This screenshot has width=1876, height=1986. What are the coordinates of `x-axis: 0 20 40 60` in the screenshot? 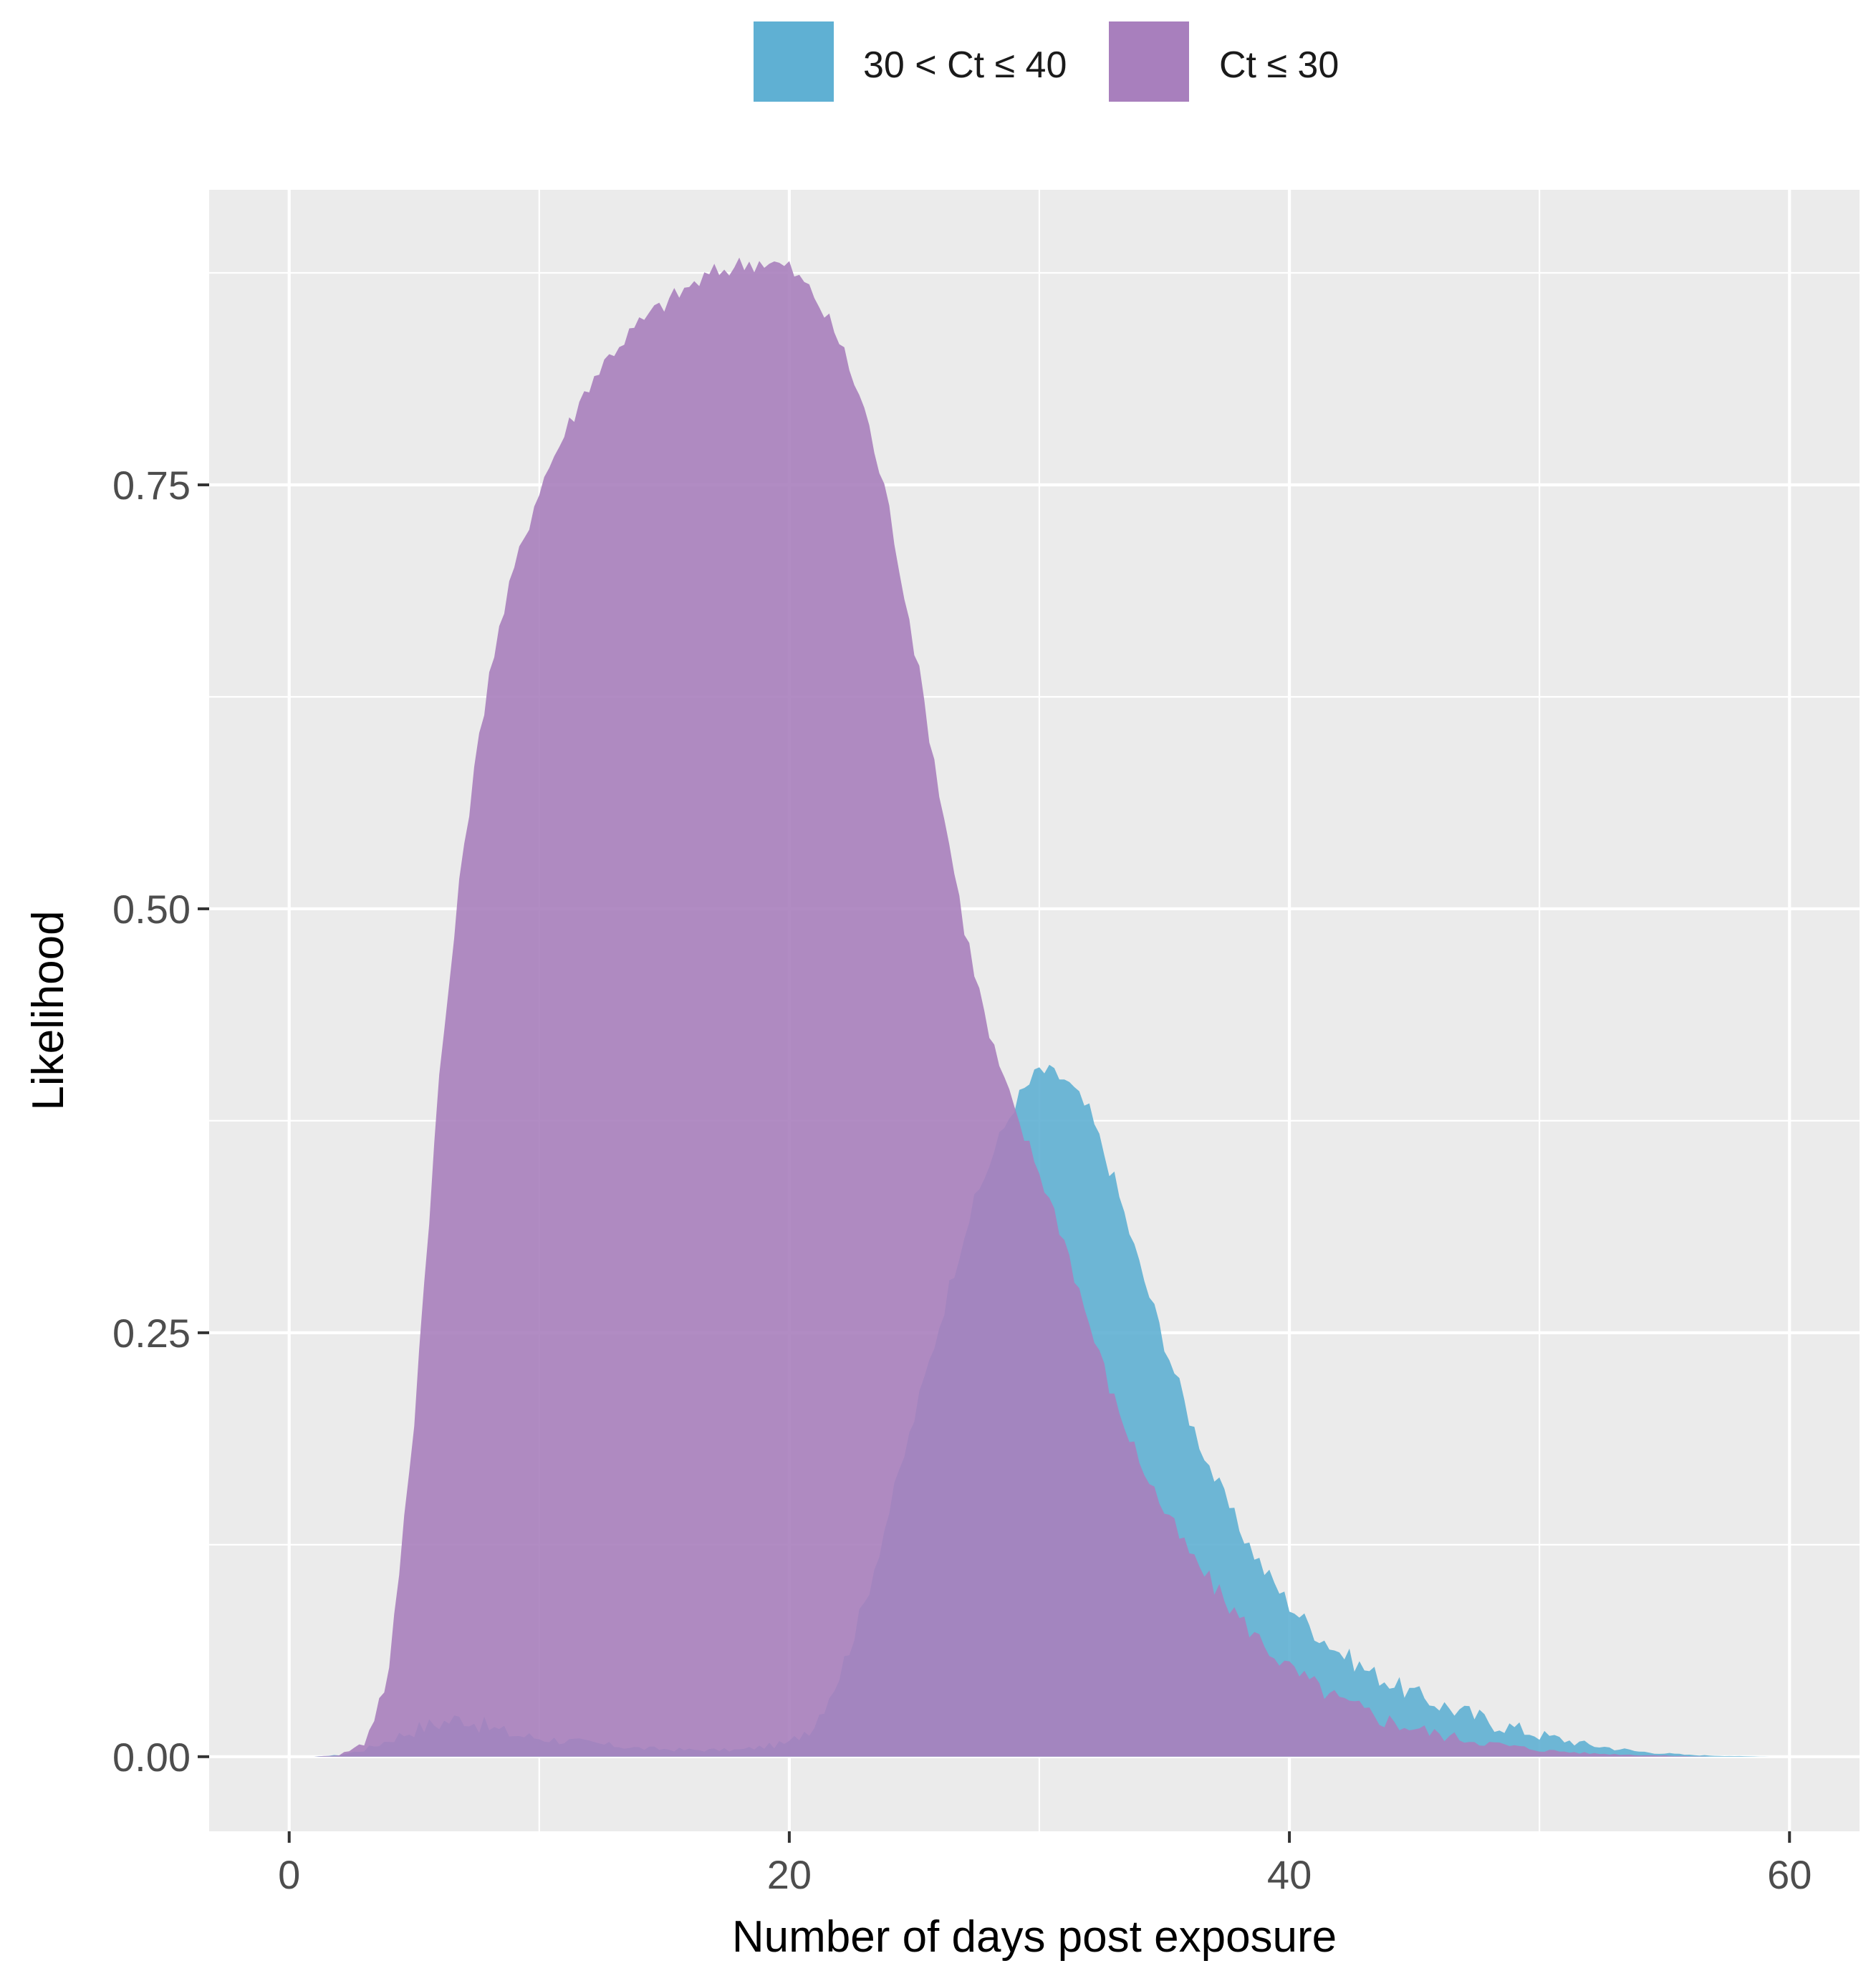 It's located at (1045, 1864).